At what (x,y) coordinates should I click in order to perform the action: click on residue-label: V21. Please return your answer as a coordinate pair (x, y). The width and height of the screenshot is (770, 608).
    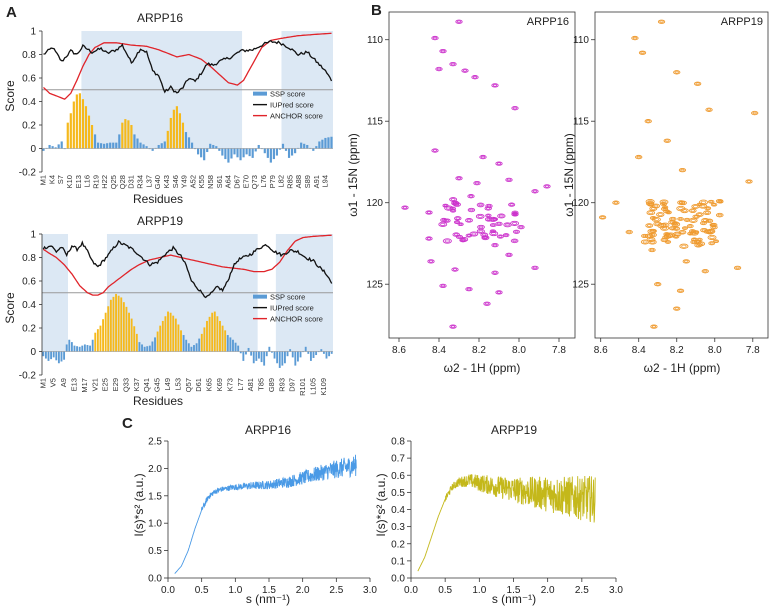
    Looking at the image, I should click on (94, 384).